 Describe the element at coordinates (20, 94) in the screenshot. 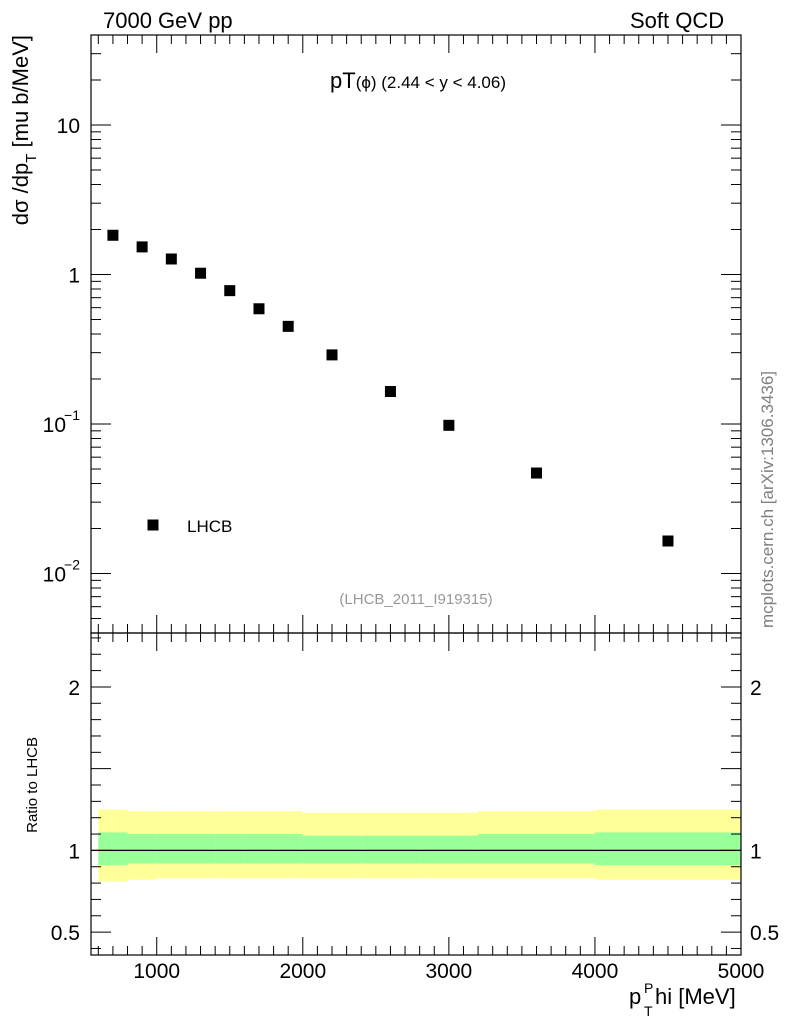

I see `y-axis-title-part: [mu b/MeV]` at that location.